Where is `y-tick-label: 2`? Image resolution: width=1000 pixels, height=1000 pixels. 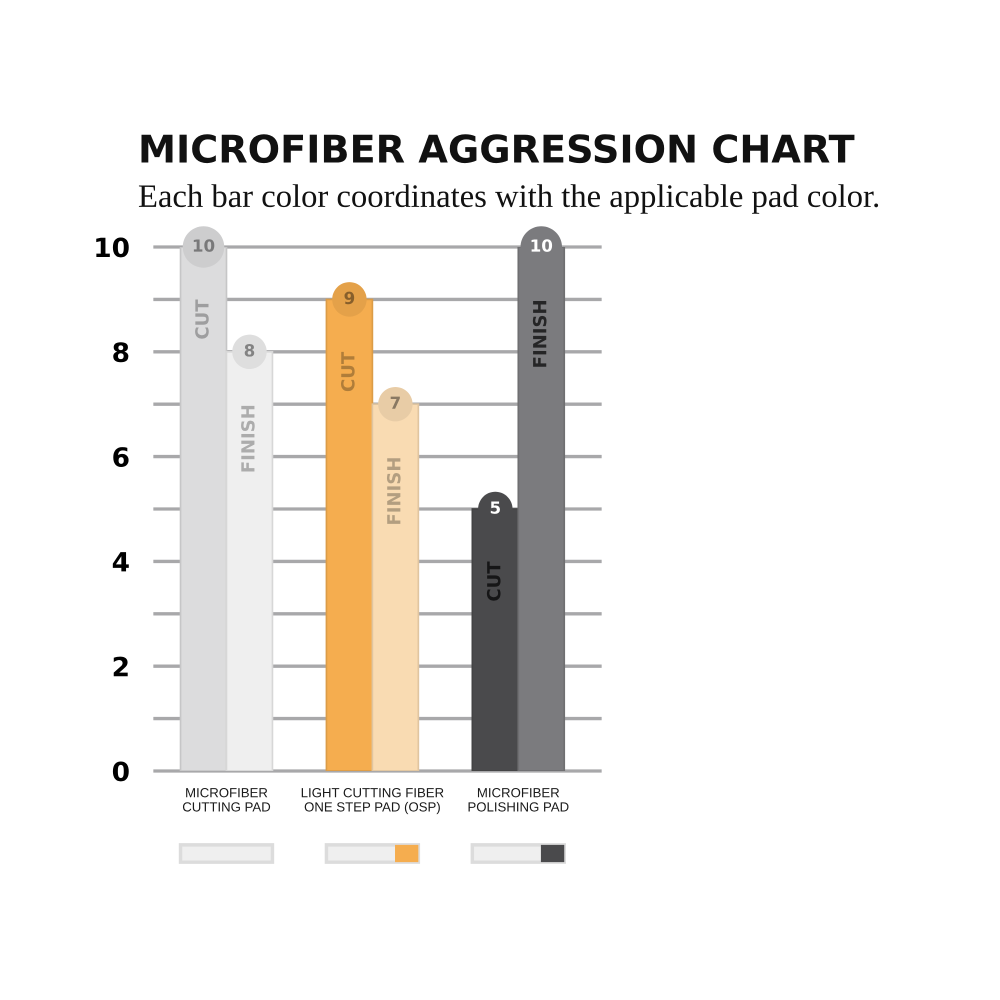 y-tick-label: 2 is located at coordinates (121, 666).